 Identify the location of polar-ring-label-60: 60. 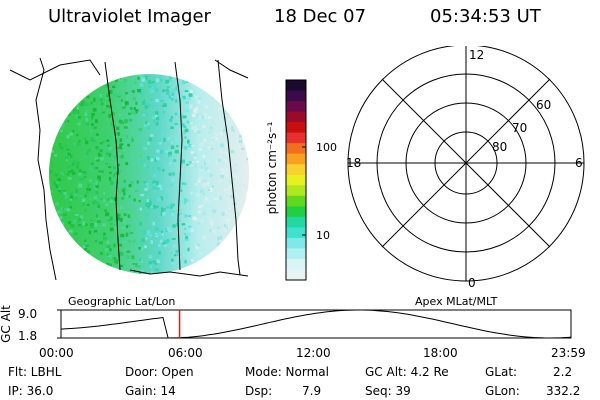
(544, 105).